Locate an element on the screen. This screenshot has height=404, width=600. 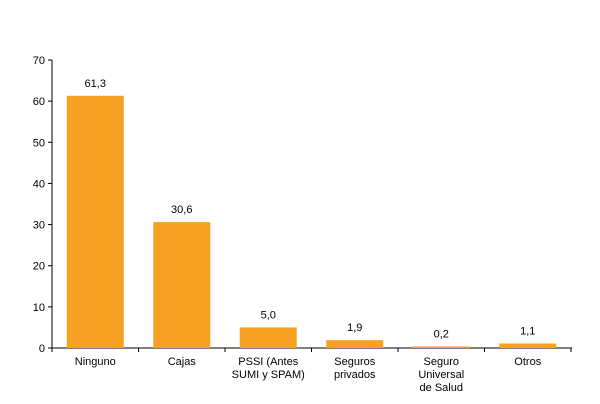
category-label-line: Cajas is located at coordinates (182, 362).